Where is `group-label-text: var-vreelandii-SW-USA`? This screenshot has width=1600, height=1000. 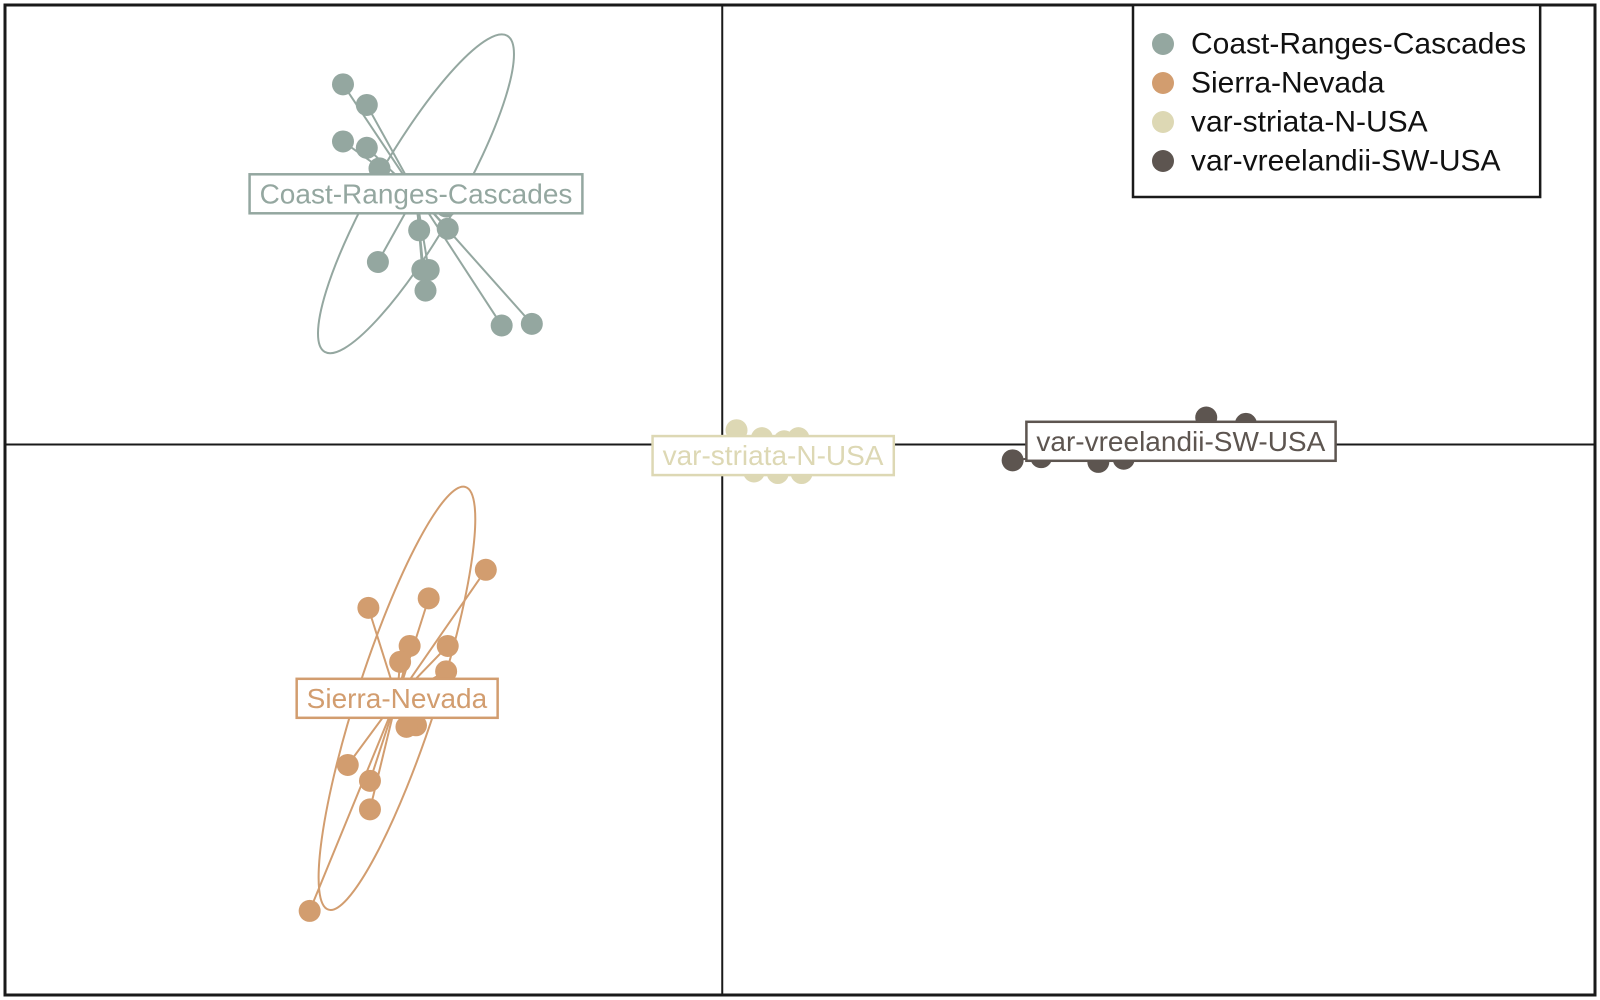
group-label-text: var-vreelandii-SW-USA is located at coordinates (1180, 441).